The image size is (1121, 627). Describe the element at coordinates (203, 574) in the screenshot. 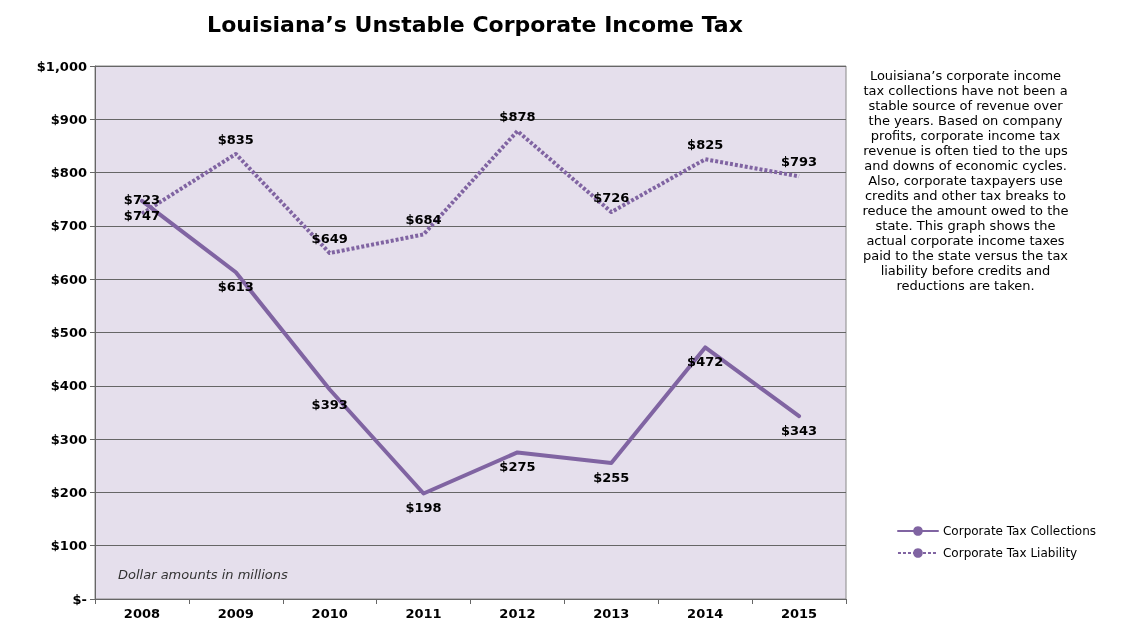

I see `annotation: Dollar amounts in millions` at that location.